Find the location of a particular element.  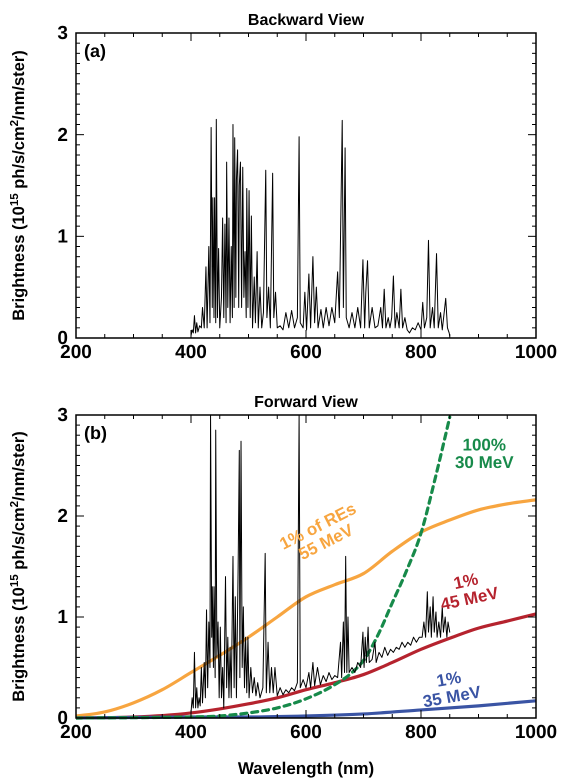

chart-title: Backward View is located at coordinates (306, 20).